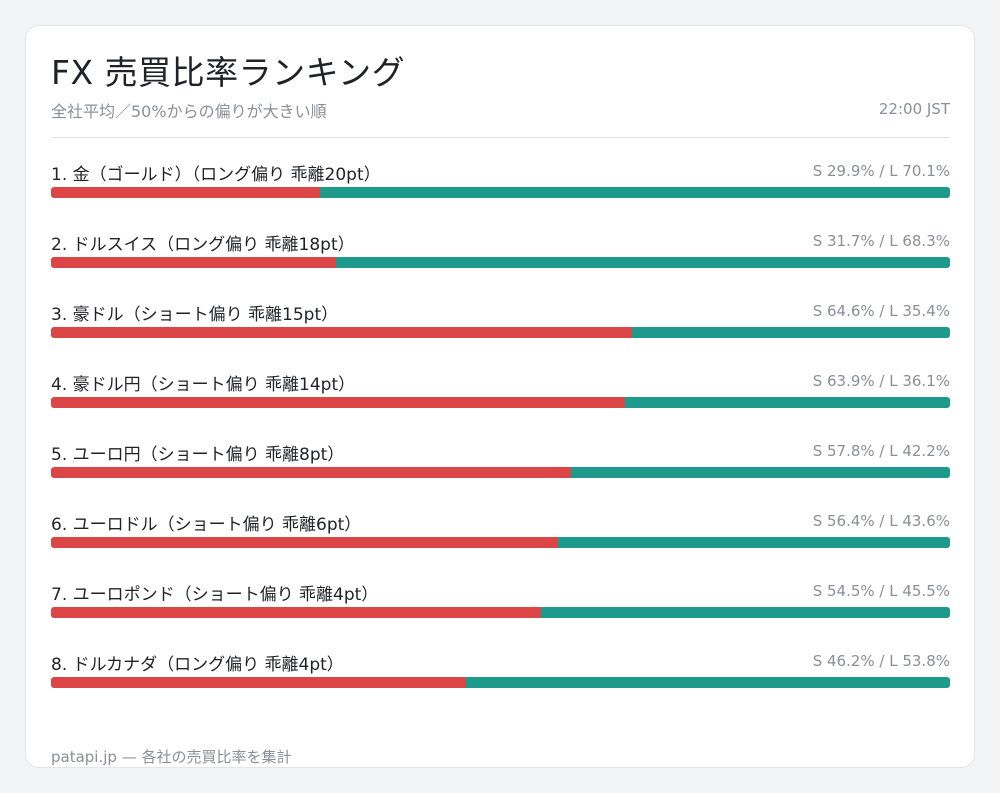 The width and height of the screenshot is (1000, 793). Describe the element at coordinates (914, 109) in the screenshot. I see `timestamp: 22:00 JST` at that location.